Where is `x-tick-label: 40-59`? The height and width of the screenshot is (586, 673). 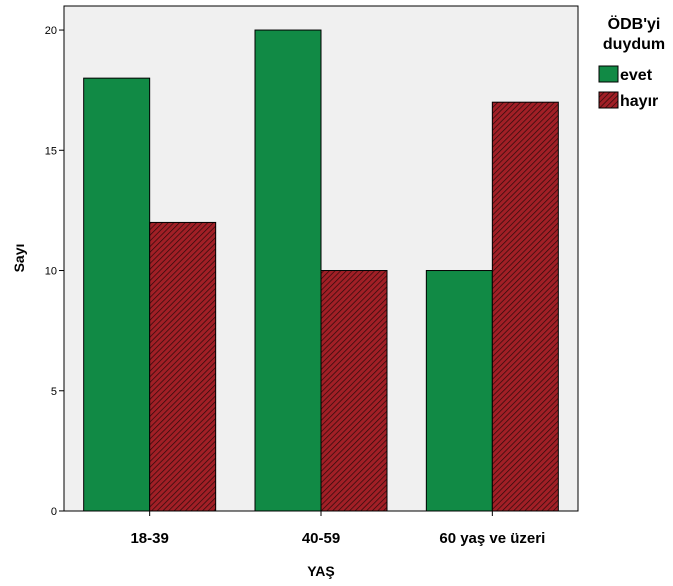 x-tick-label: 40-59 is located at coordinates (321, 538).